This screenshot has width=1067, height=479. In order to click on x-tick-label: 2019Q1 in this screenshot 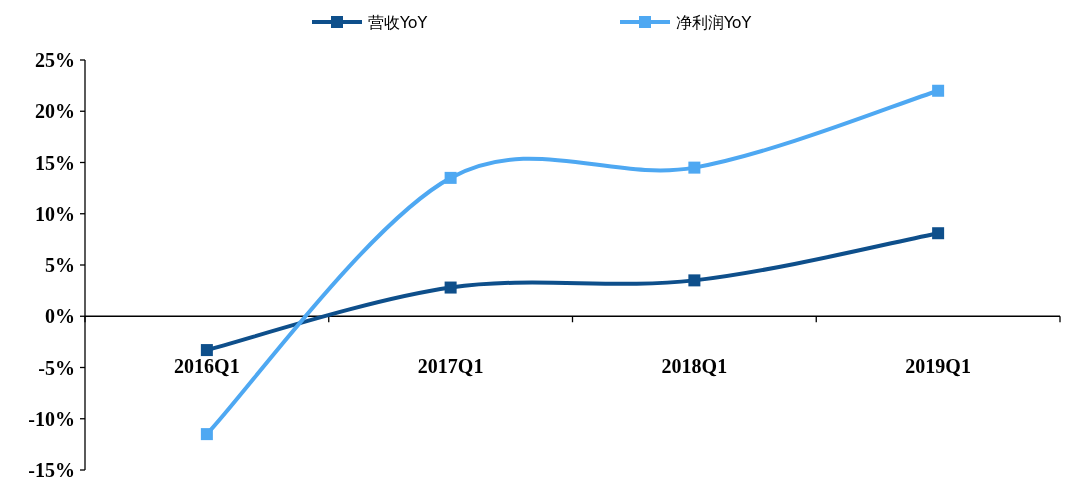, I will do `click(938, 366)`.